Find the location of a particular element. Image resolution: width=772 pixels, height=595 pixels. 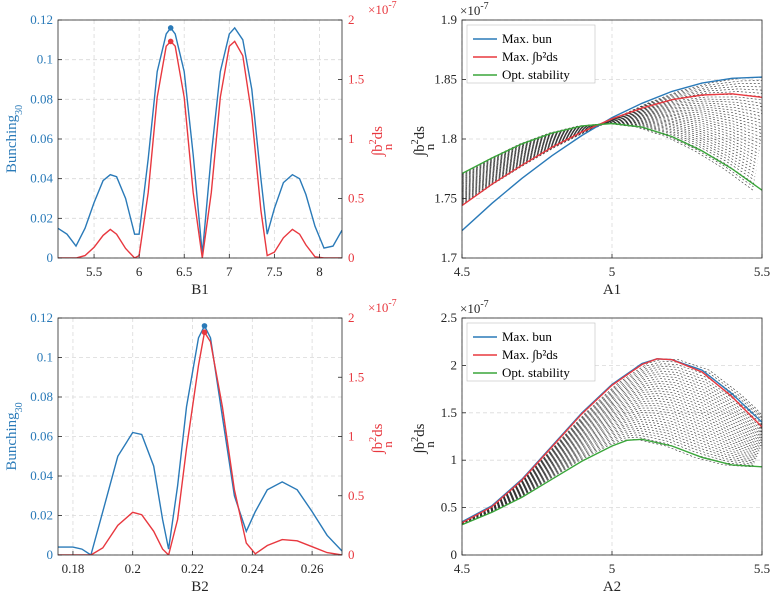

x-tick-label: 0.22 is located at coordinates (192, 568).